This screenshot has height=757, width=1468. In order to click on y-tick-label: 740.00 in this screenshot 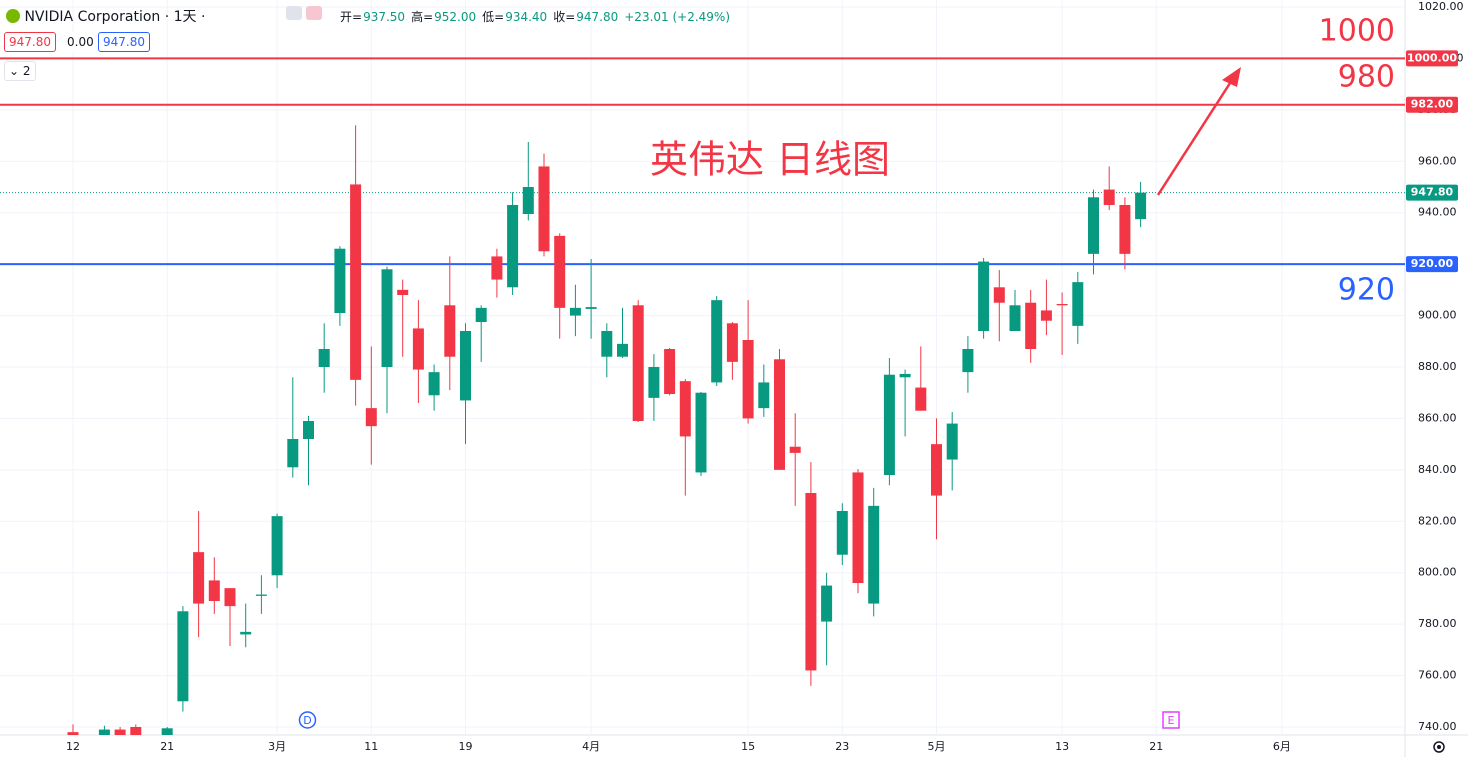, I will do `click(1437, 726)`.